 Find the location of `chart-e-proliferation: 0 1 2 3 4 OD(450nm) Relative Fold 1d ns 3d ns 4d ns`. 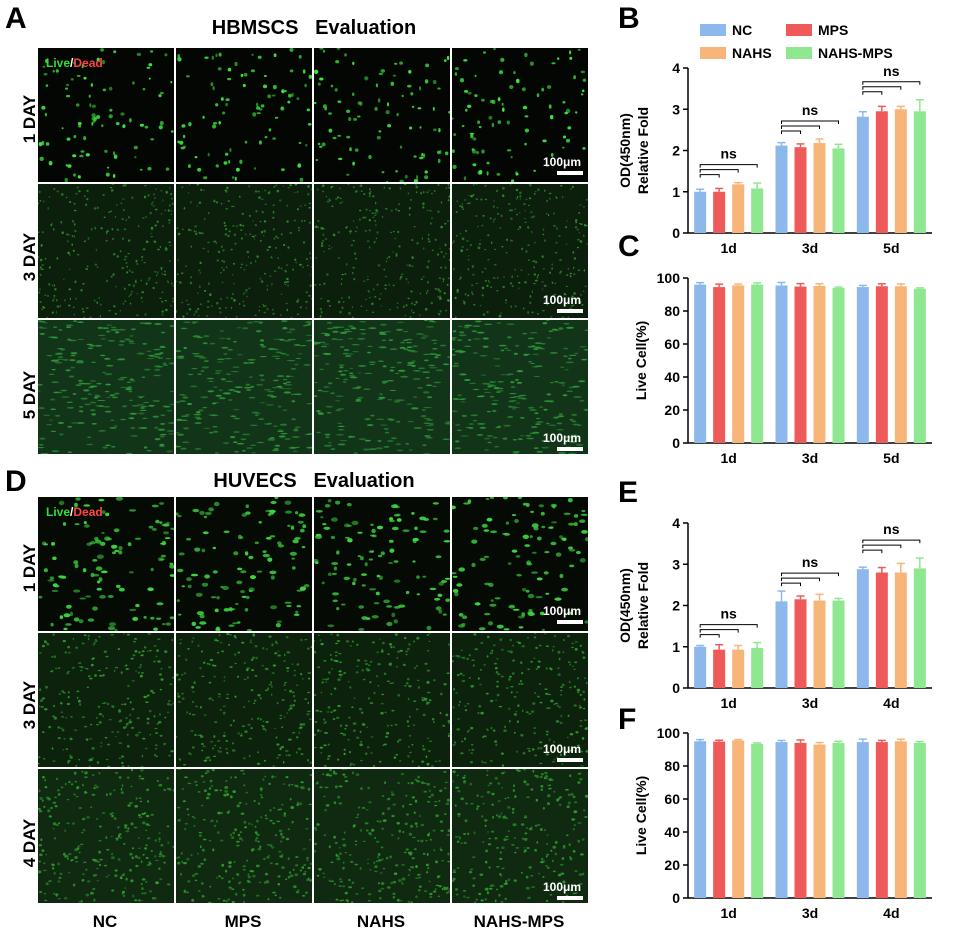

chart-e-proliferation: 0 1 2 3 4 OD(450nm) Relative Fold 1d ns 3d ns 4d ns is located at coordinates (776, 613).